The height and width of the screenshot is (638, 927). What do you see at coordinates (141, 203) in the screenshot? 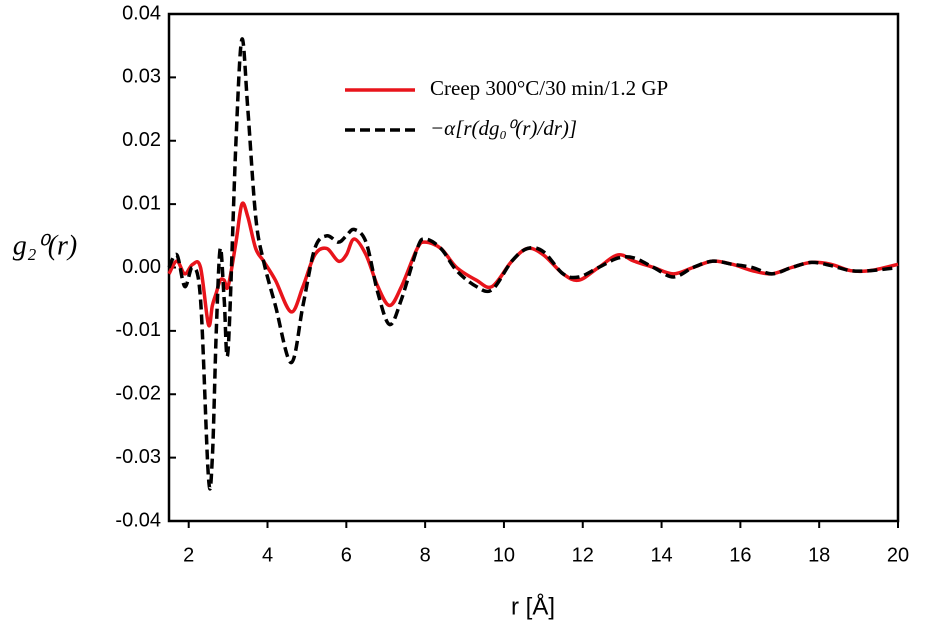
I see `y-tick-label: 0.01` at bounding box center [141, 203].